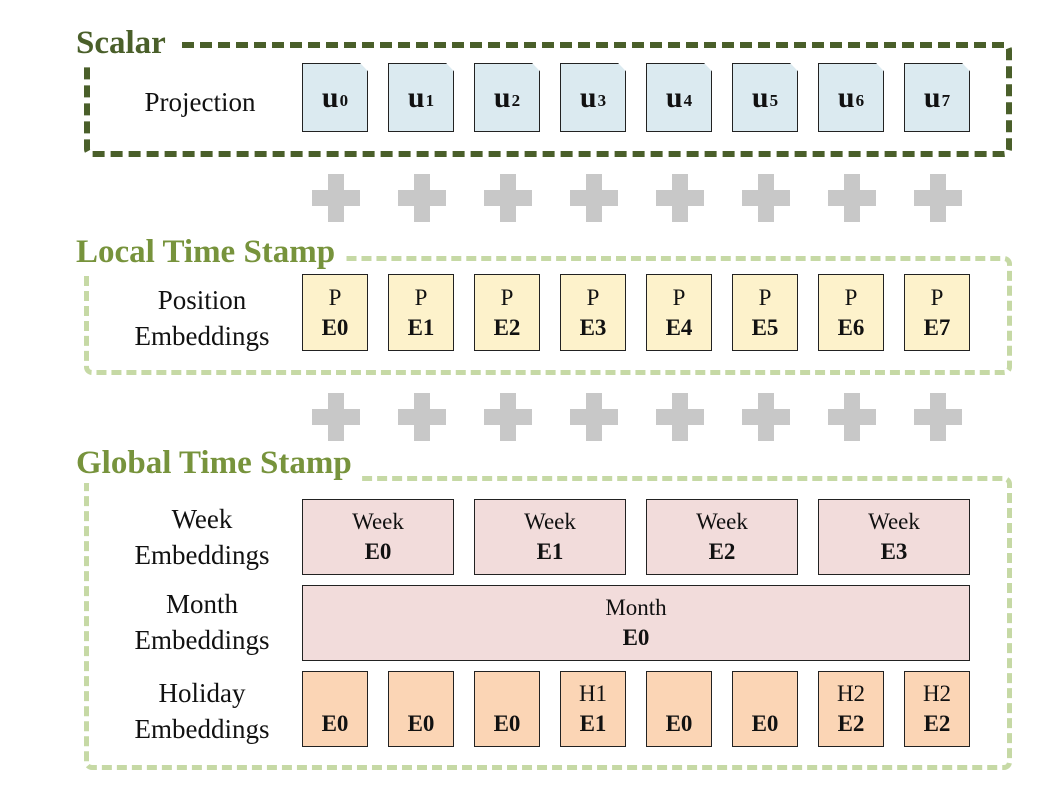  What do you see at coordinates (507, 312) in the screenshot?
I see `position-cell-2: P E2` at bounding box center [507, 312].